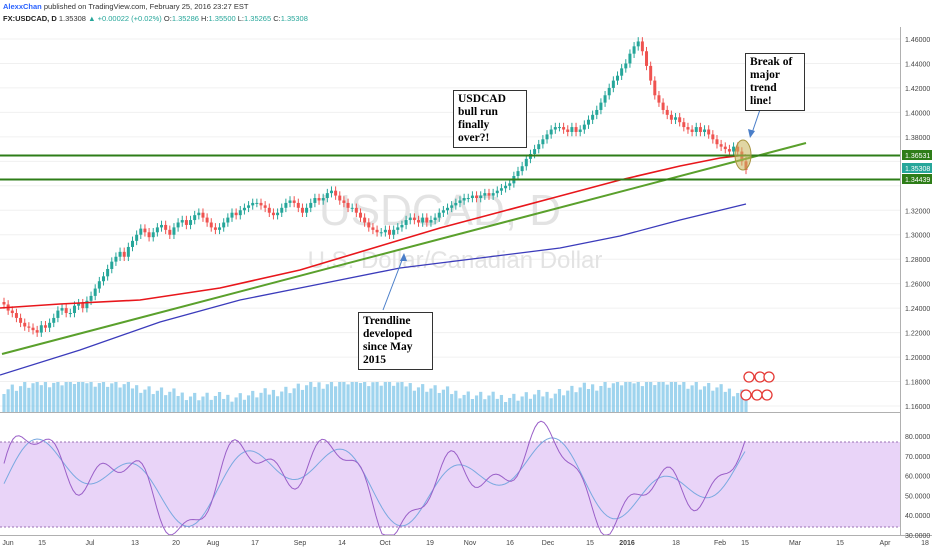 The width and height of the screenshot is (932, 550). Describe the element at coordinates (757, 386) in the screenshot. I see `event-flags` at that location.